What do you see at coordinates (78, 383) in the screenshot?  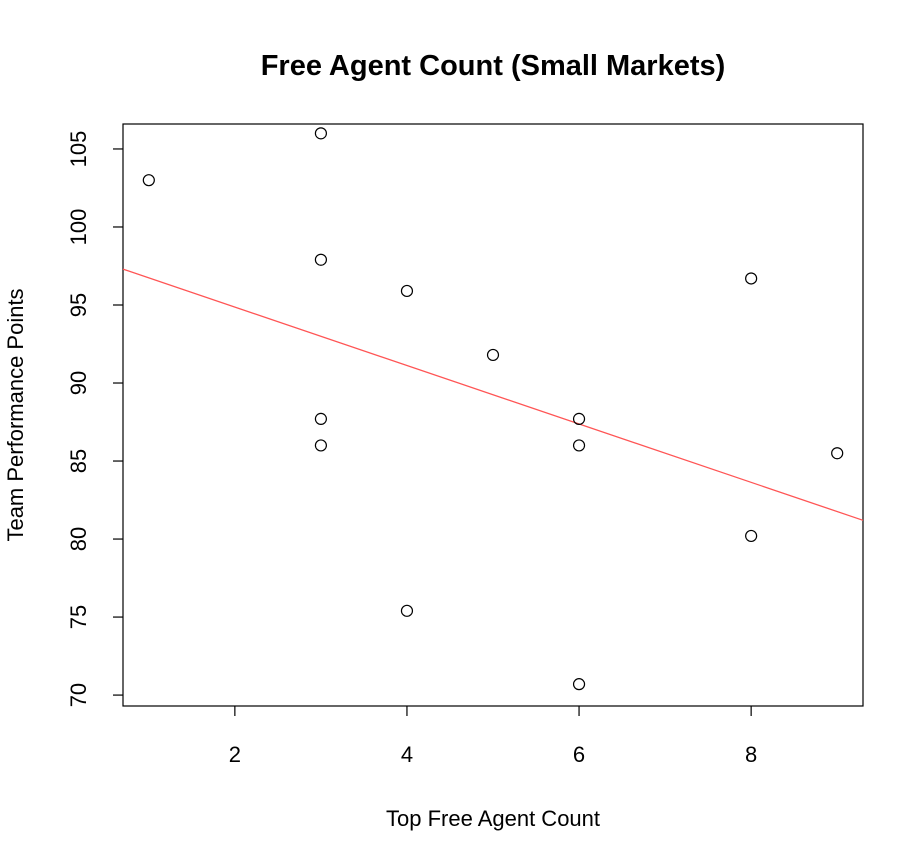 I see `y-tick-label: 90` at bounding box center [78, 383].